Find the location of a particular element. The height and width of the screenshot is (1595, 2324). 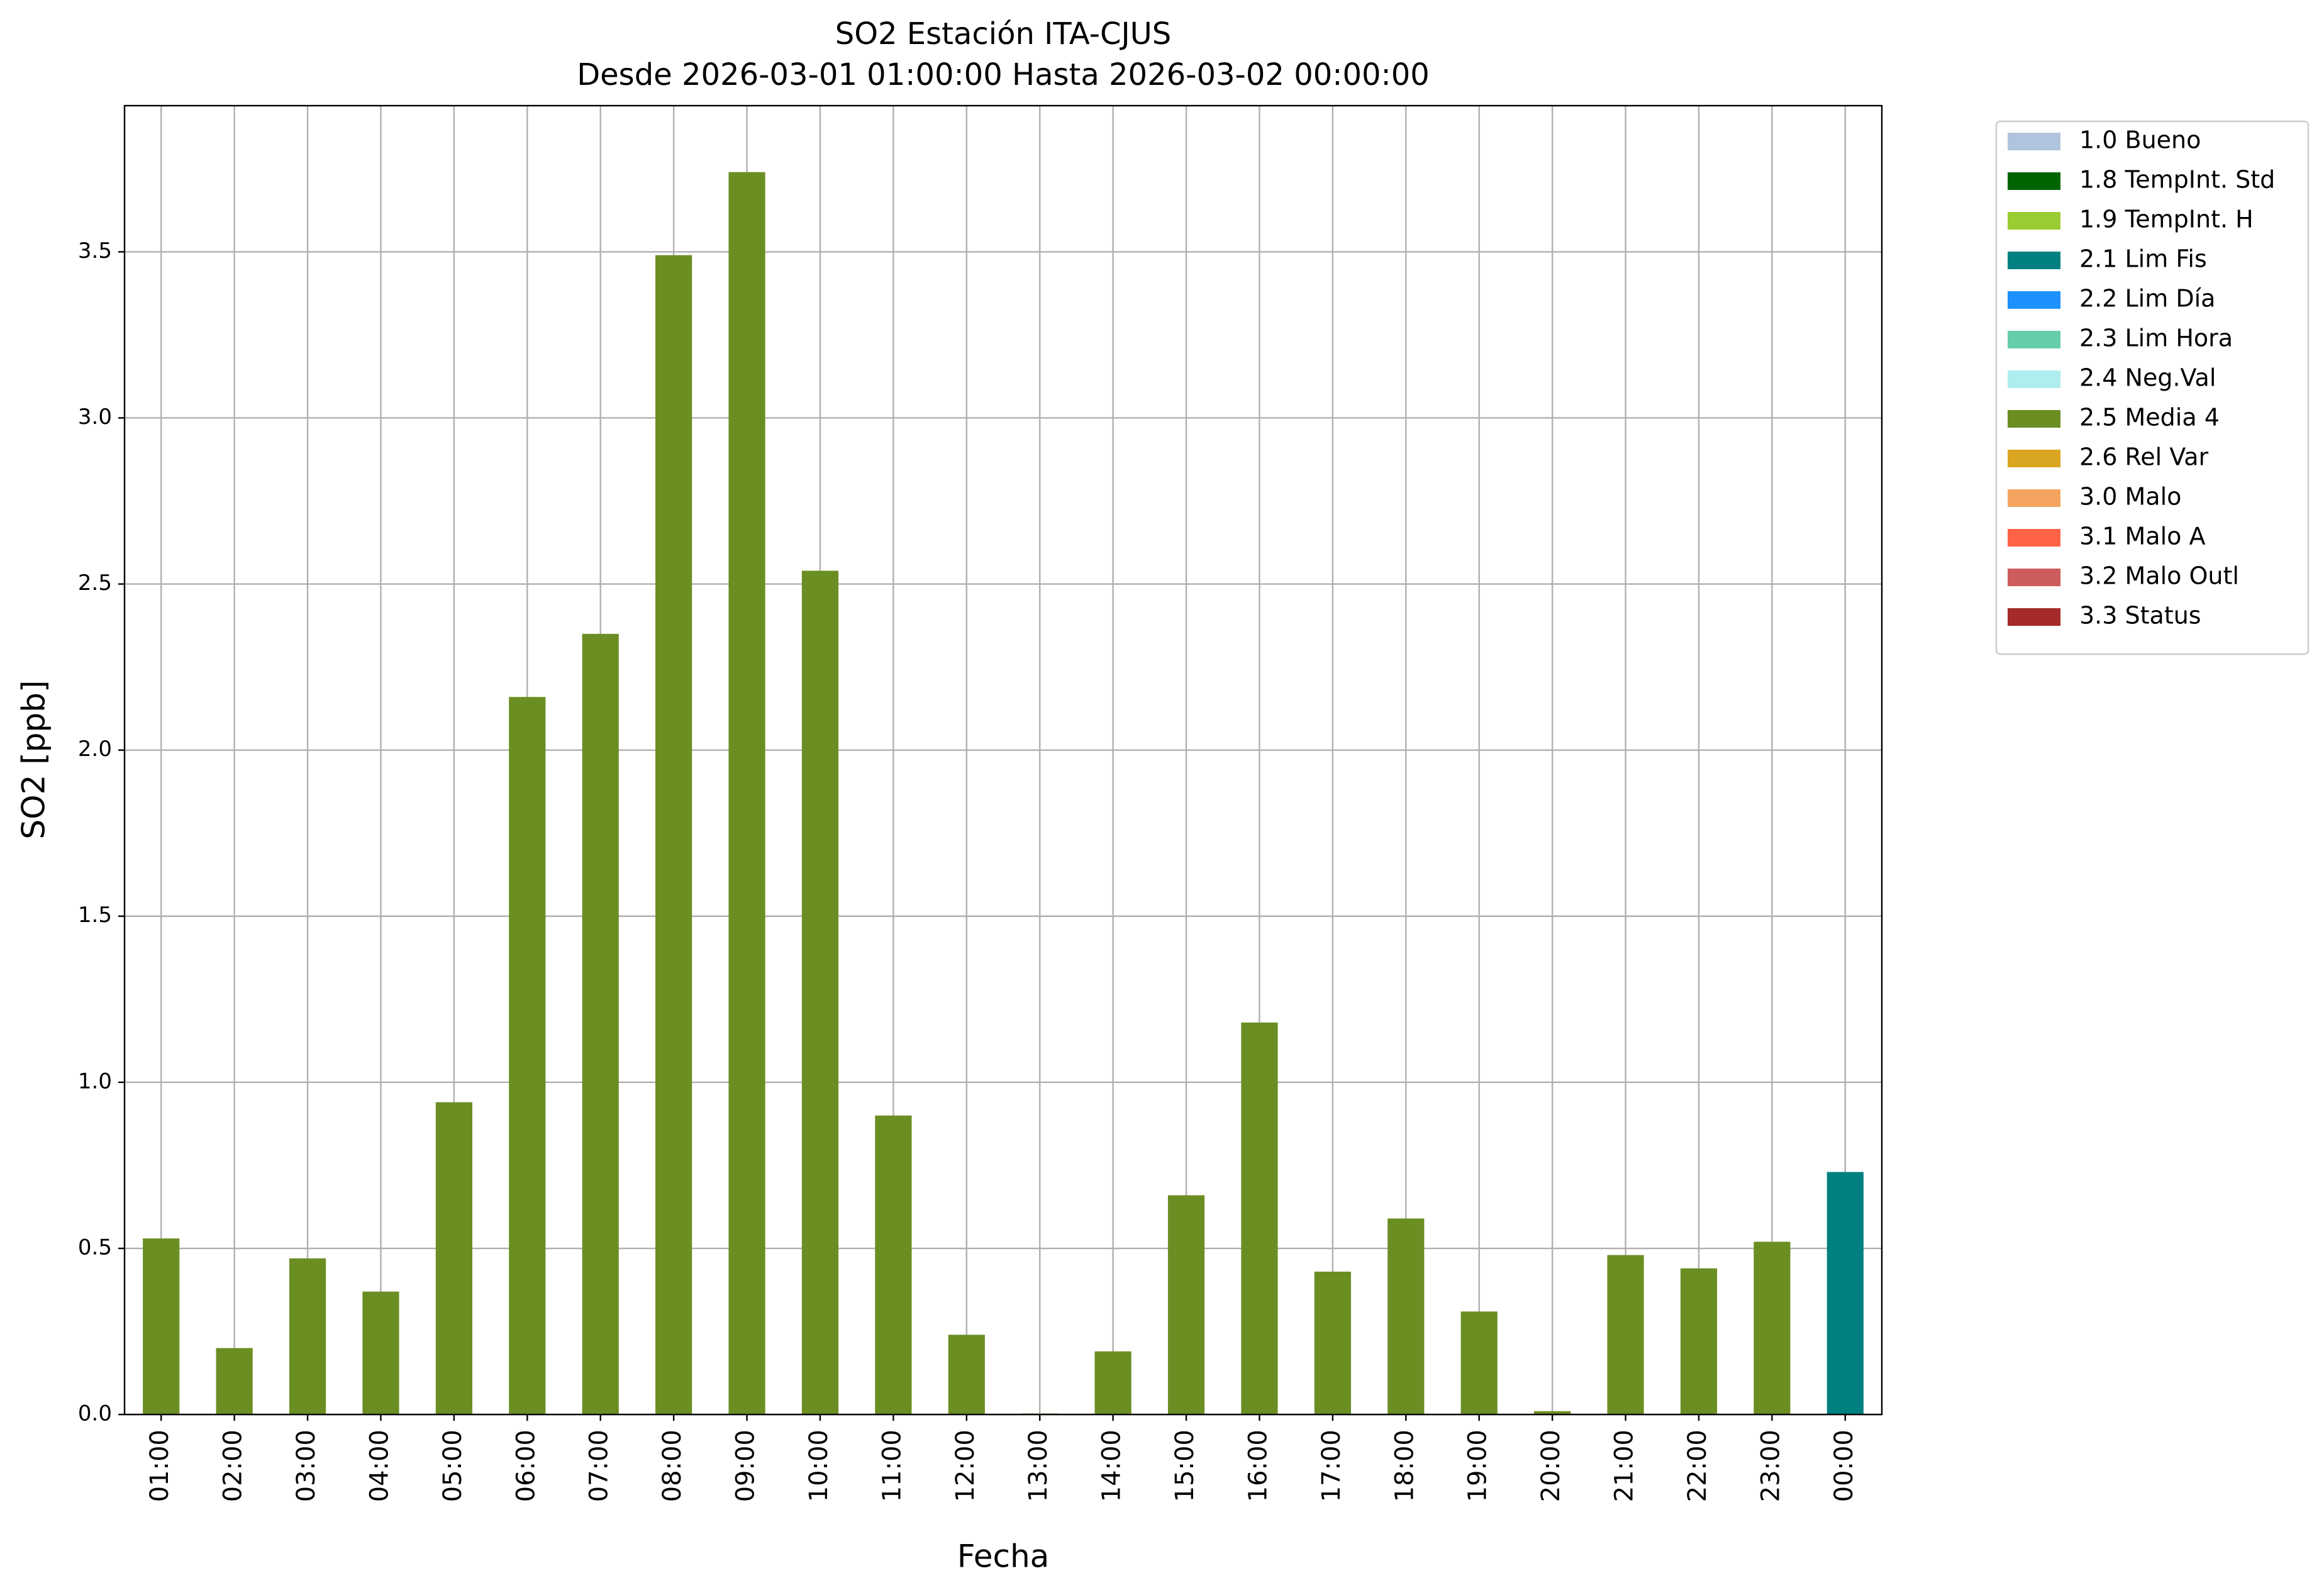

x-tick-label: 11:00 is located at coordinates (891, 1466).